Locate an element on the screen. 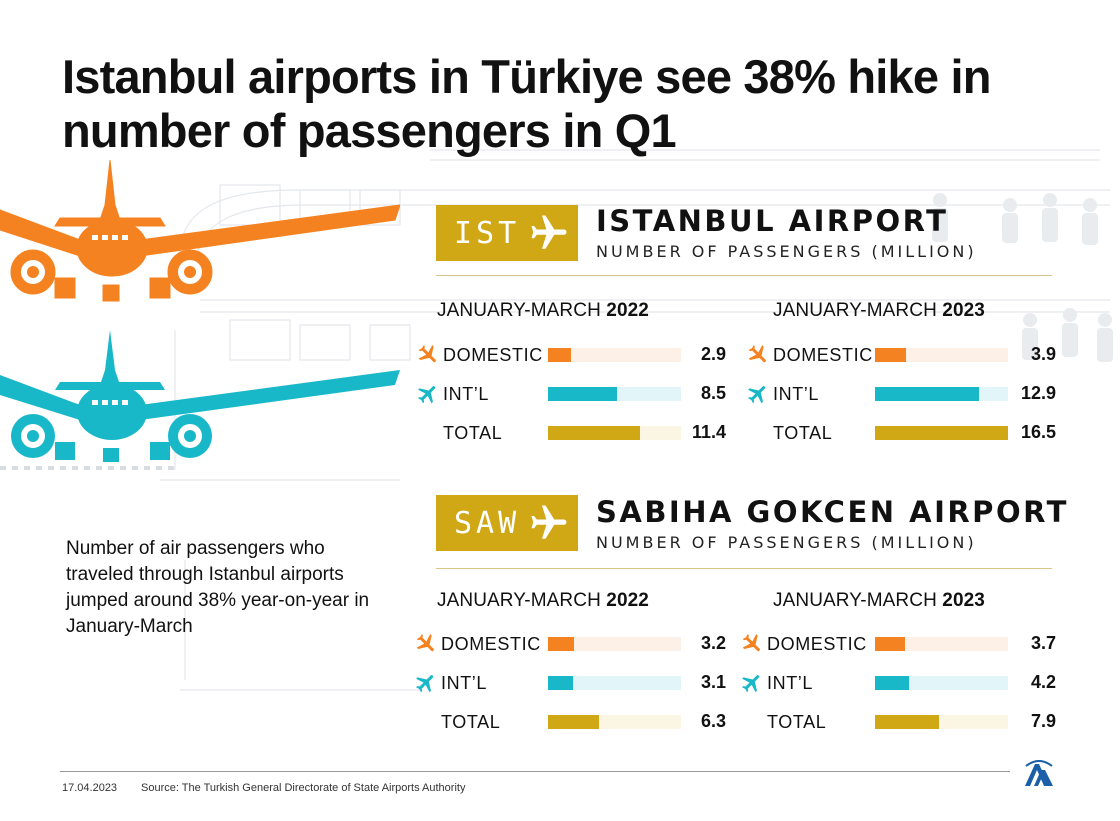  bar-row: INT’L 4.2 is located at coordinates (900, 683).